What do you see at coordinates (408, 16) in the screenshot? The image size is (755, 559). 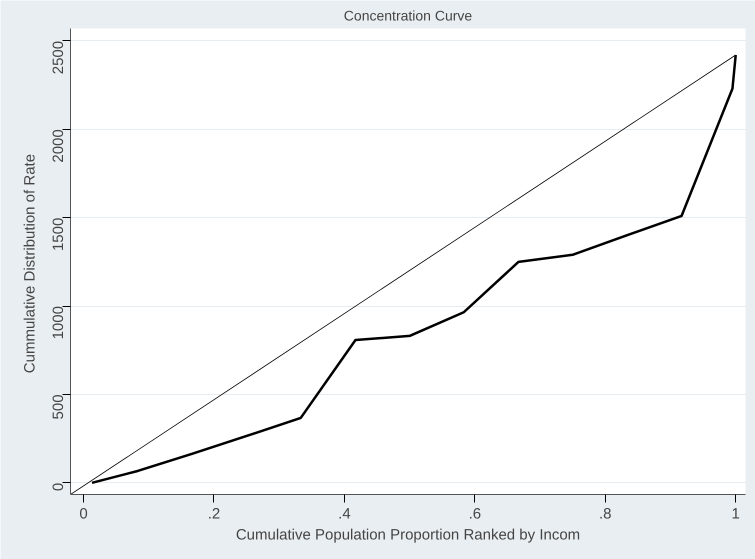 I see `chart-title: Concentration Curve` at bounding box center [408, 16].